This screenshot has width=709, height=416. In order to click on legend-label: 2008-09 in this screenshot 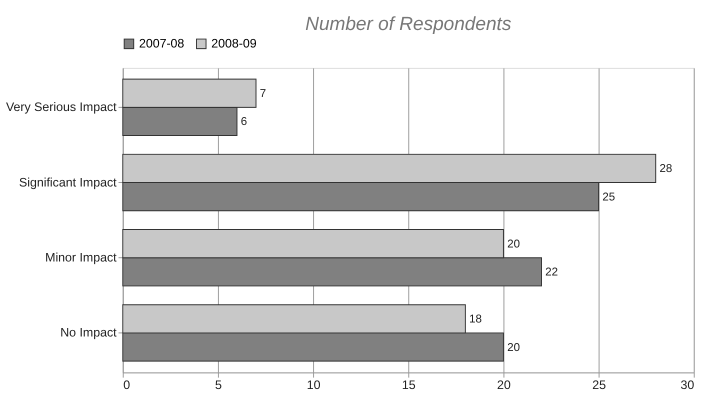, I will do `click(234, 43)`.